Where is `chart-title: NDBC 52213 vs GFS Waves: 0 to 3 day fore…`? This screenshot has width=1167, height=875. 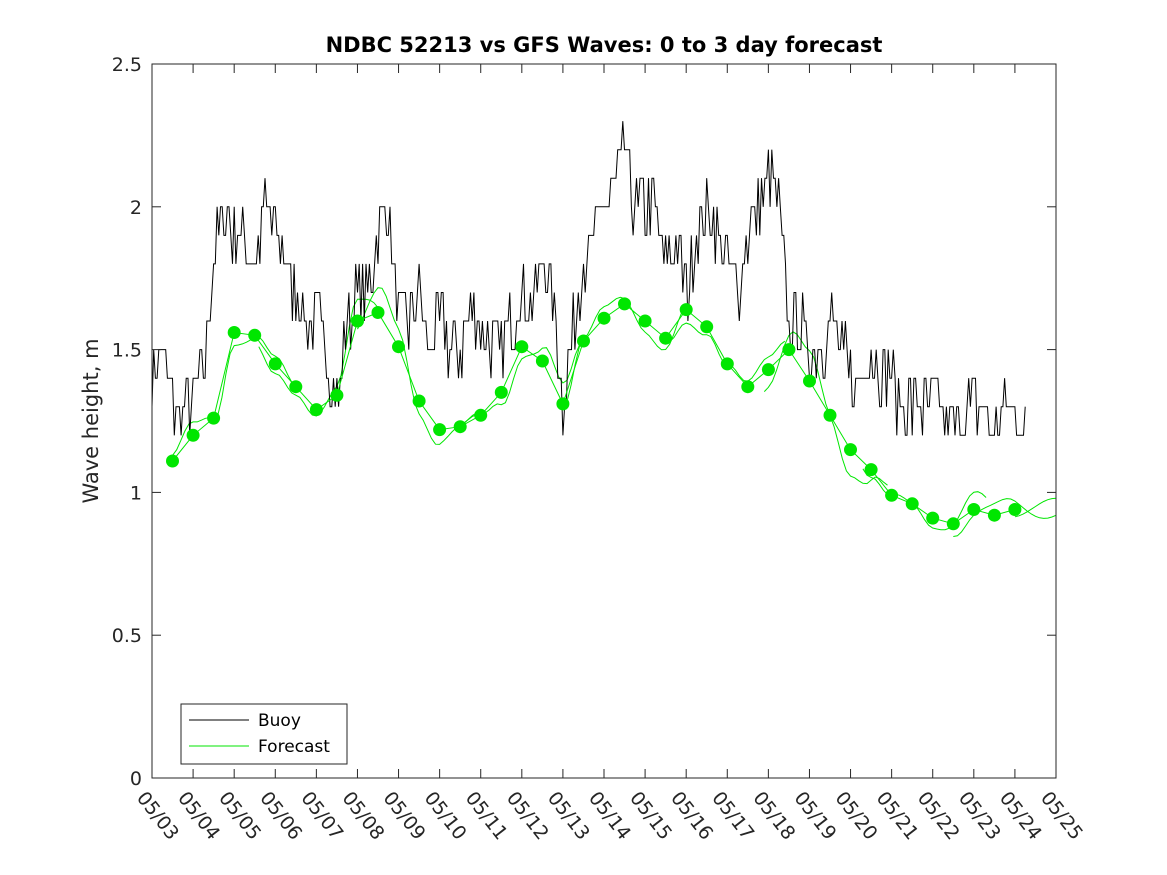
chart-title: NDBC 52213 vs GFS Waves: 0 to 3 day fore… is located at coordinates (604, 45).